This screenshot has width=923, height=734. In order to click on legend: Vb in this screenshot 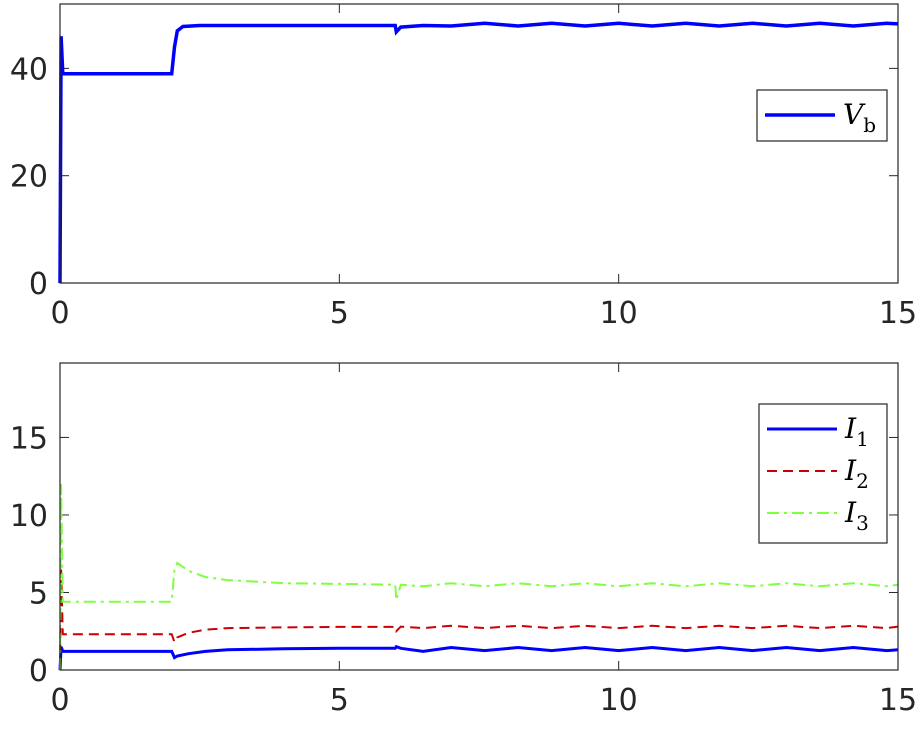, I will do `click(822, 115)`.